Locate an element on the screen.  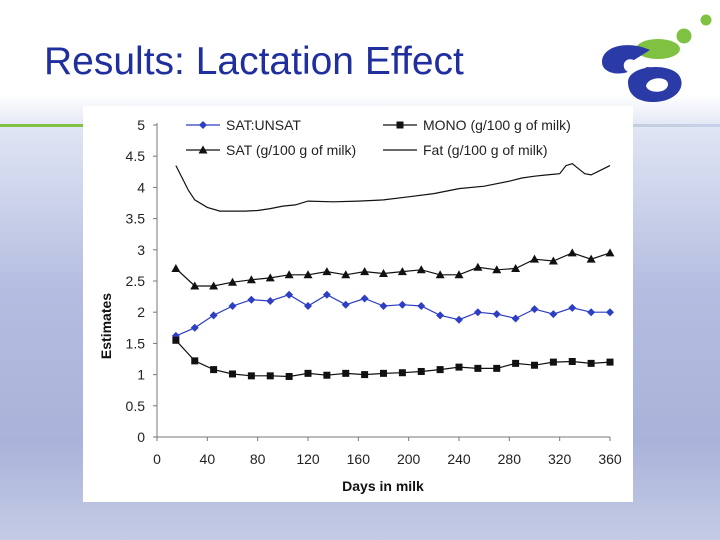
legend-marker-sat-g-100-g-of-milk is located at coordinates (203, 149).